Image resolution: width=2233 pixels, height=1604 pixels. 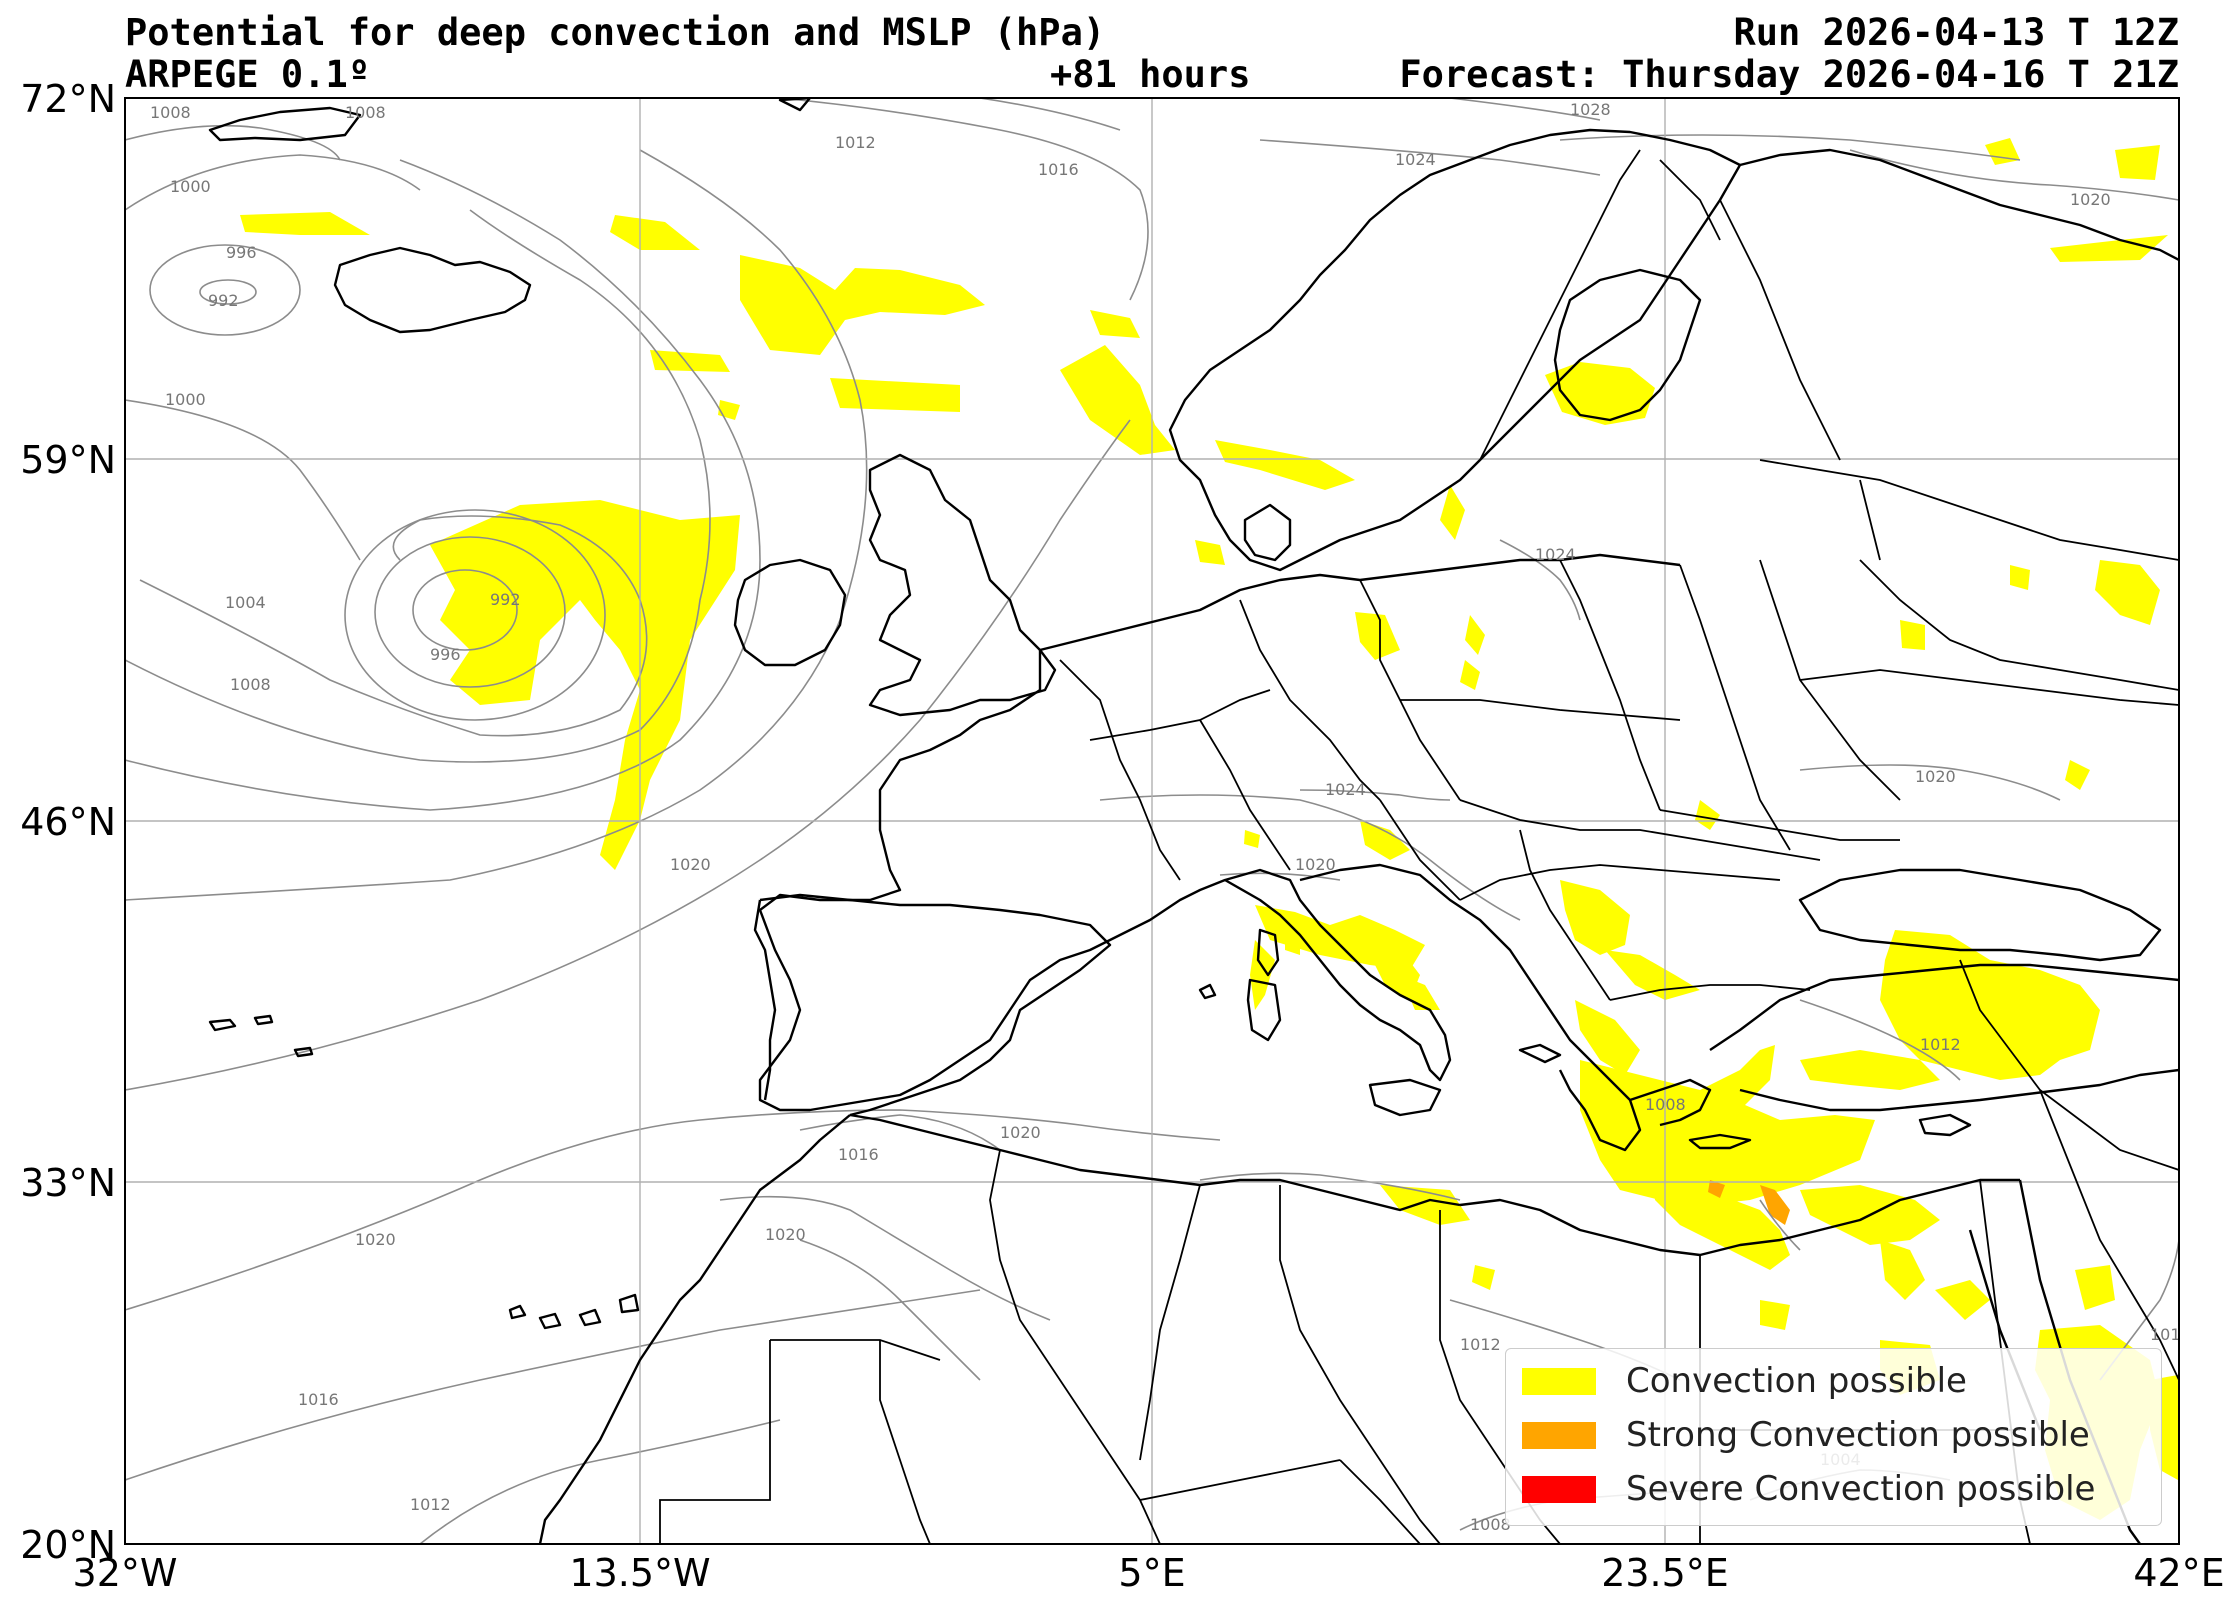 What do you see at coordinates (639, 1573) in the screenshot?
I see `lon-tick-label: 13.5°W` at bounding box center [639, 1573].